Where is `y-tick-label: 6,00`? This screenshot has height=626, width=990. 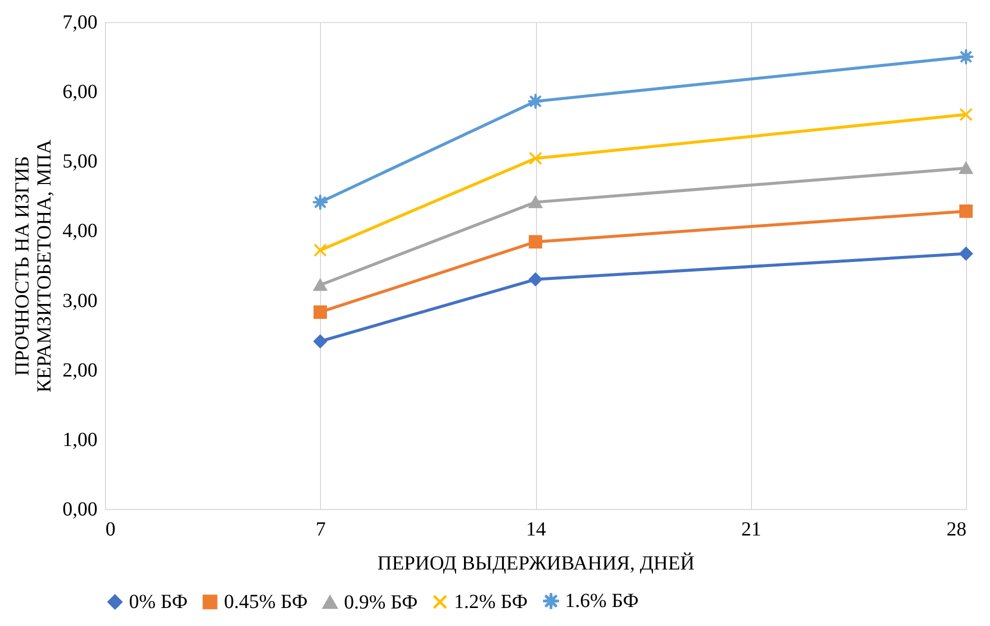
y-tick-label: 6,00 is located at coordinates (80, 92).